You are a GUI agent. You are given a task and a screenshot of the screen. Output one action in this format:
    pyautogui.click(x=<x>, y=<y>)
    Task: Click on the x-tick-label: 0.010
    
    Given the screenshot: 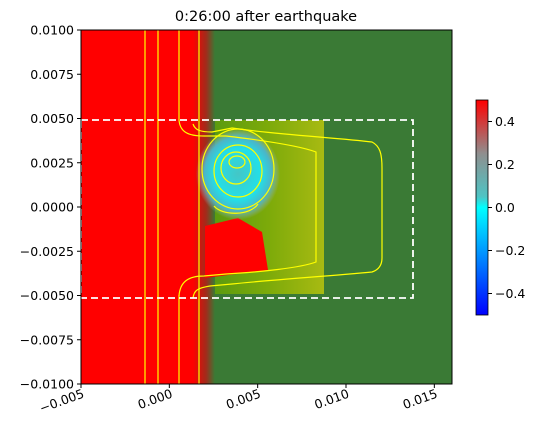 What is the action you would take?
    pyautogui.click(x=331, y=399)
    